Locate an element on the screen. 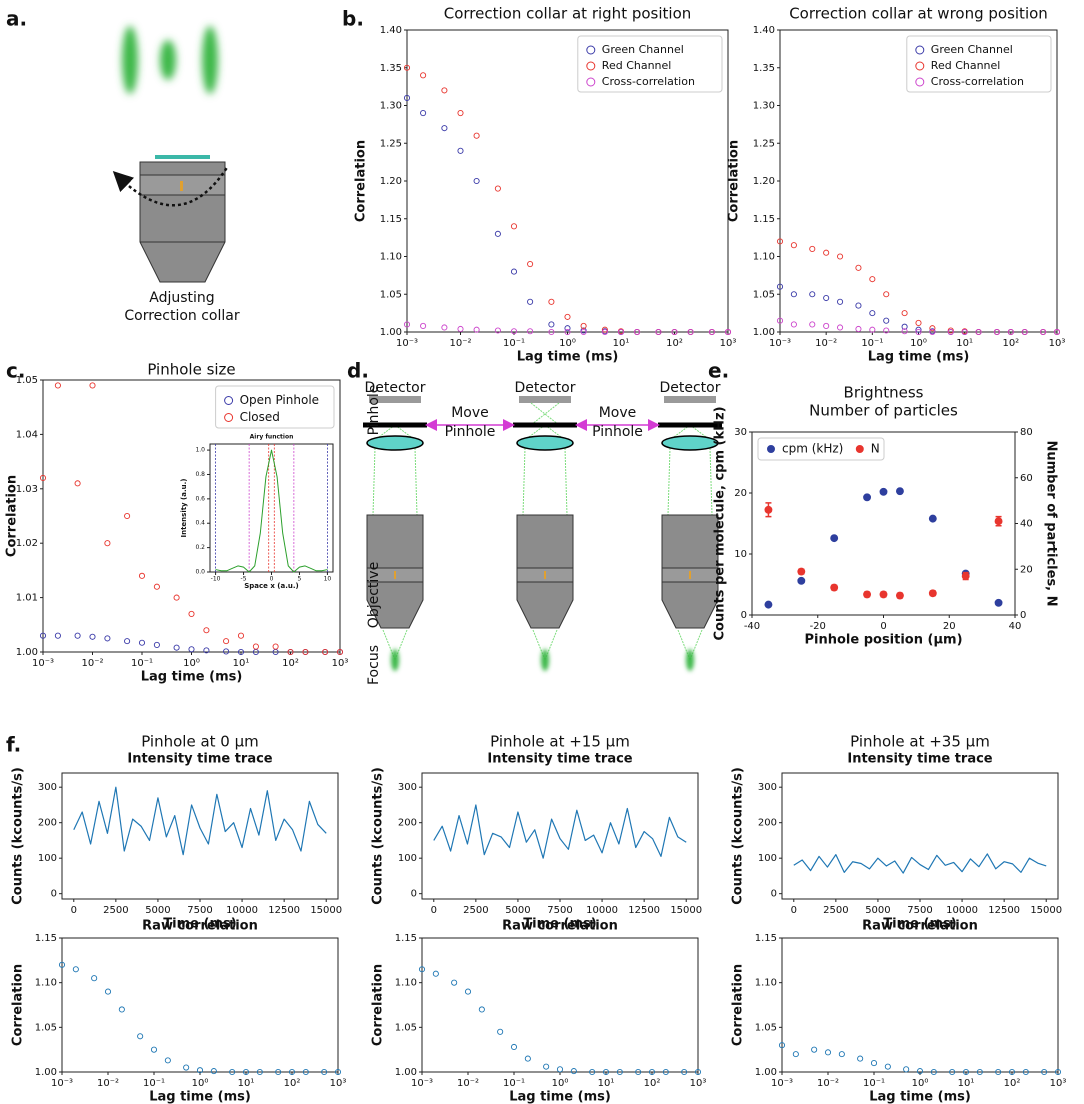 The image size is (1084, 1104). chart-title: Pinhole at 0 µm is located at coordinates (200, 742).